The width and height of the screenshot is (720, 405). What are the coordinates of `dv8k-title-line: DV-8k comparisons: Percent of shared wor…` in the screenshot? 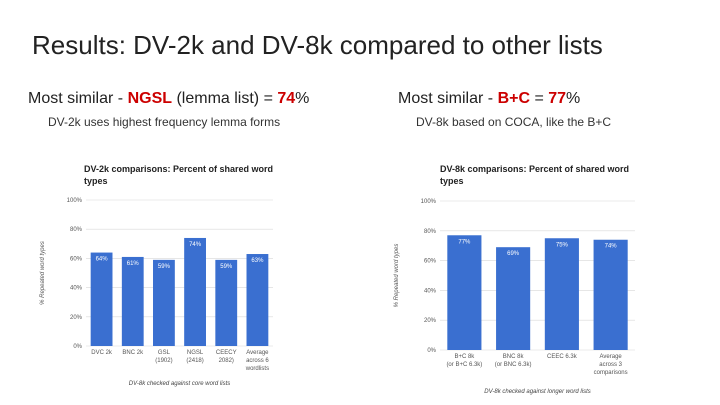 It's located at (534, 169).